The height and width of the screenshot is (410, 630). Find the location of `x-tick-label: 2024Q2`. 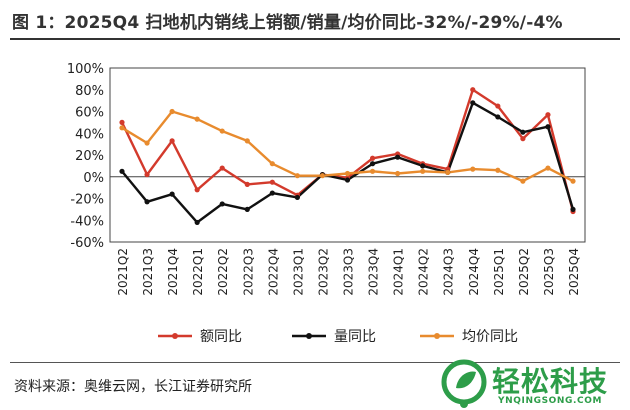

x-tick-label: 2024Q2 is located at coordinates (424, 272).